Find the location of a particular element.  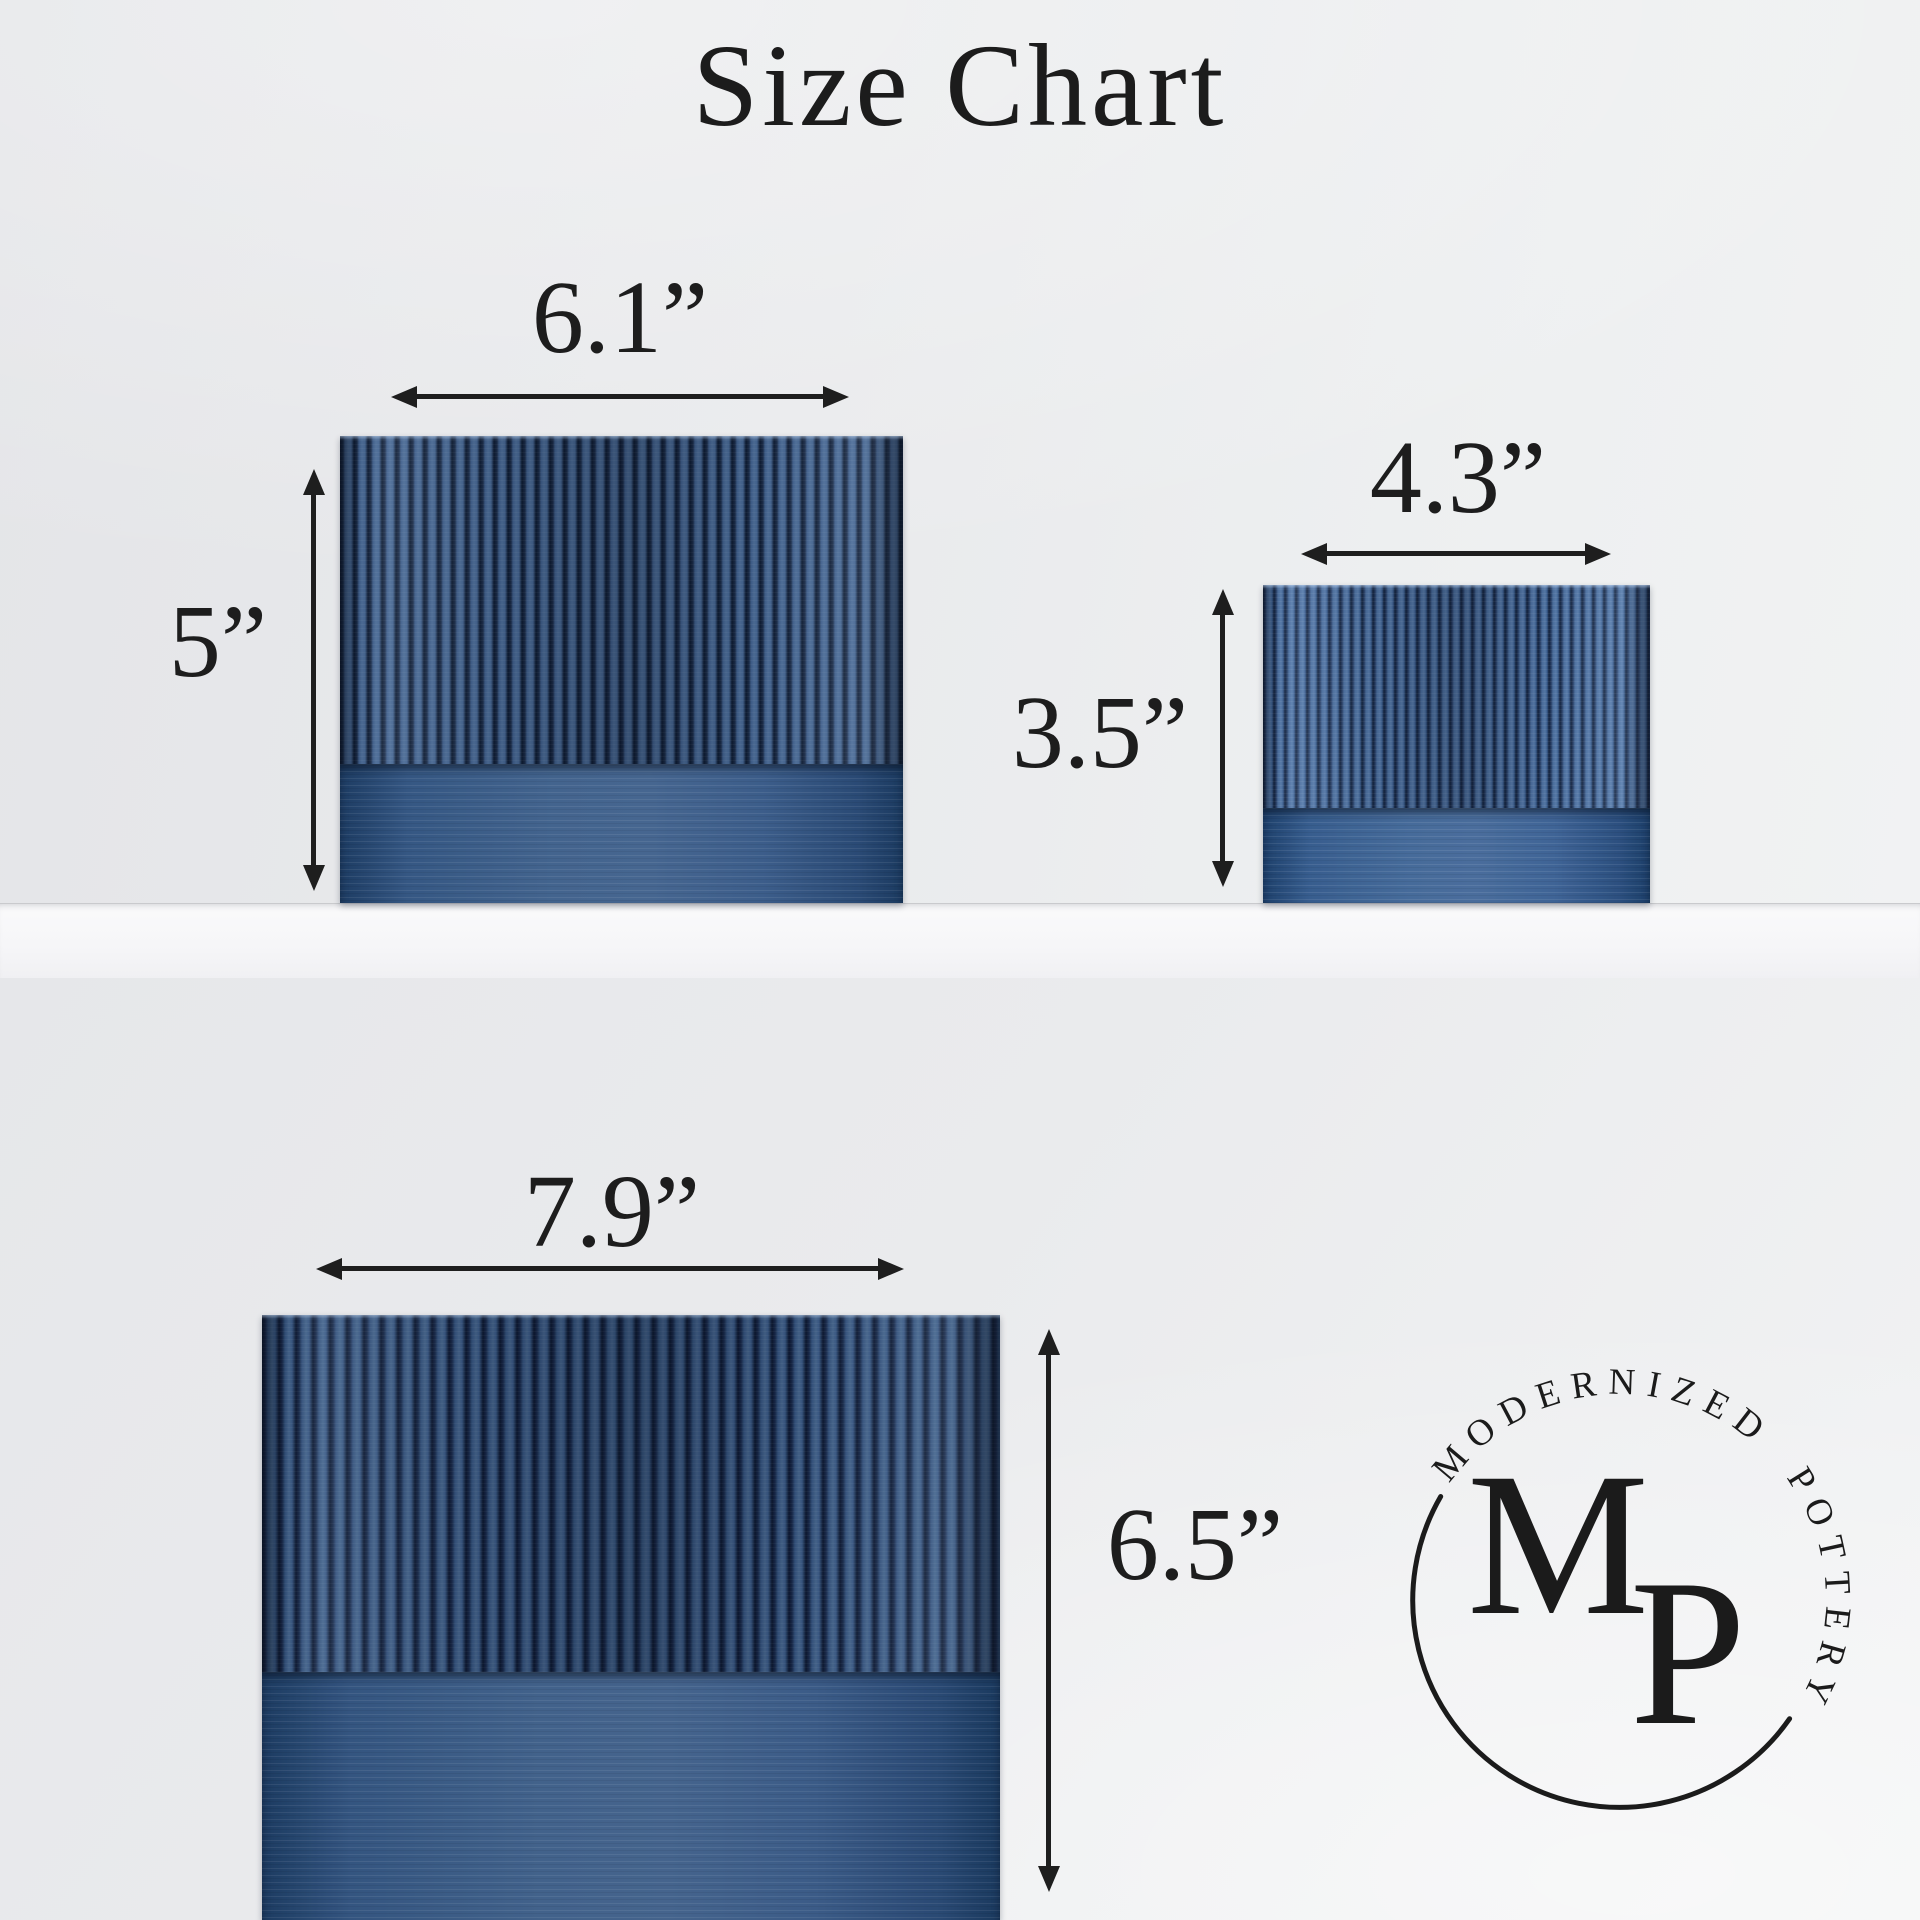

planter-small-height-arrow is located at coordinates (1222, 738).